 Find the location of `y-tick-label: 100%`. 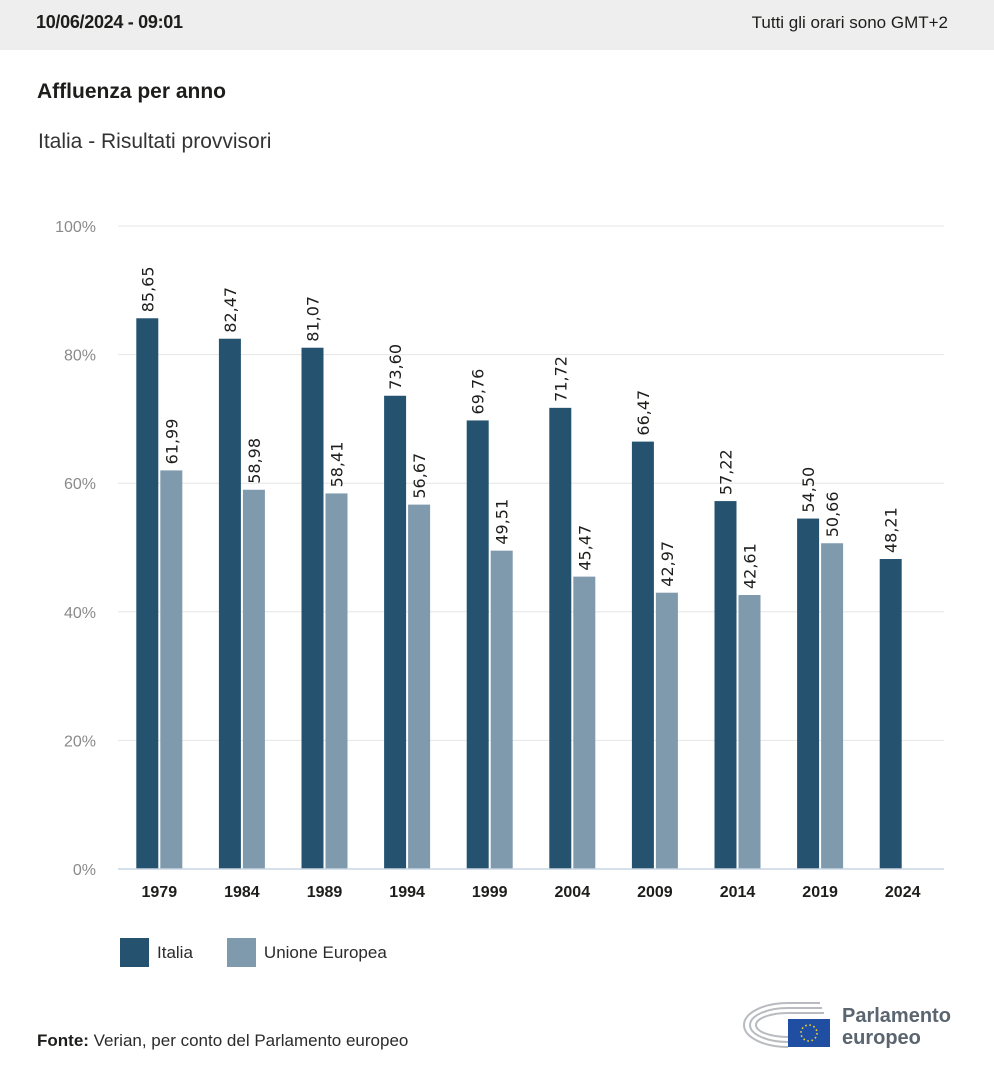

y-tick-label: 100% is located at coordinates (75, 227).